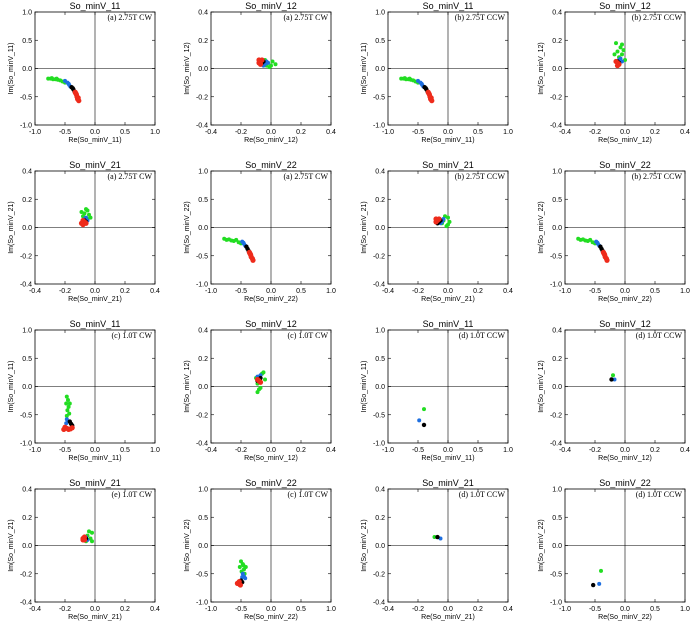  What do you see at coordinates (541, 68) in the screenshot?
I see `y-axis-label: Im(So_minV_12)` at bounding box center [541, 68].